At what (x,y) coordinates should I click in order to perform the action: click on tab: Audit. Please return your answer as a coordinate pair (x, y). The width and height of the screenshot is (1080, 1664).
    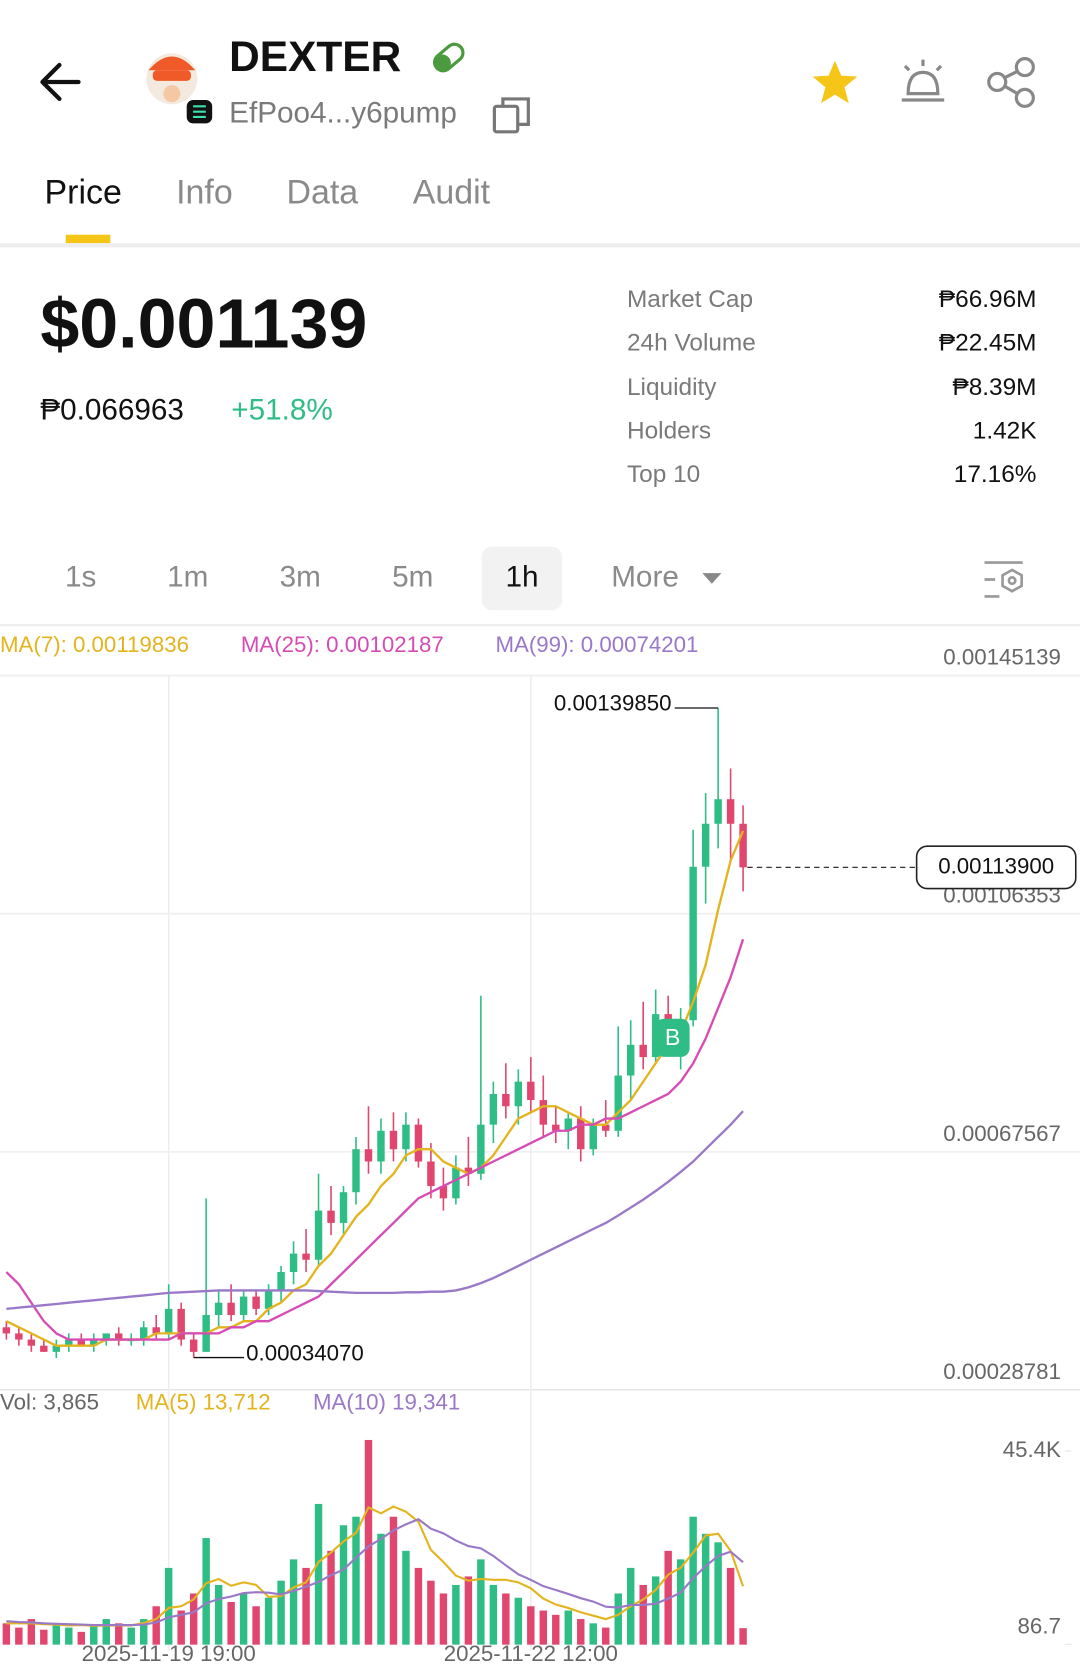
    Looking at the image, I should click on (452, 192).